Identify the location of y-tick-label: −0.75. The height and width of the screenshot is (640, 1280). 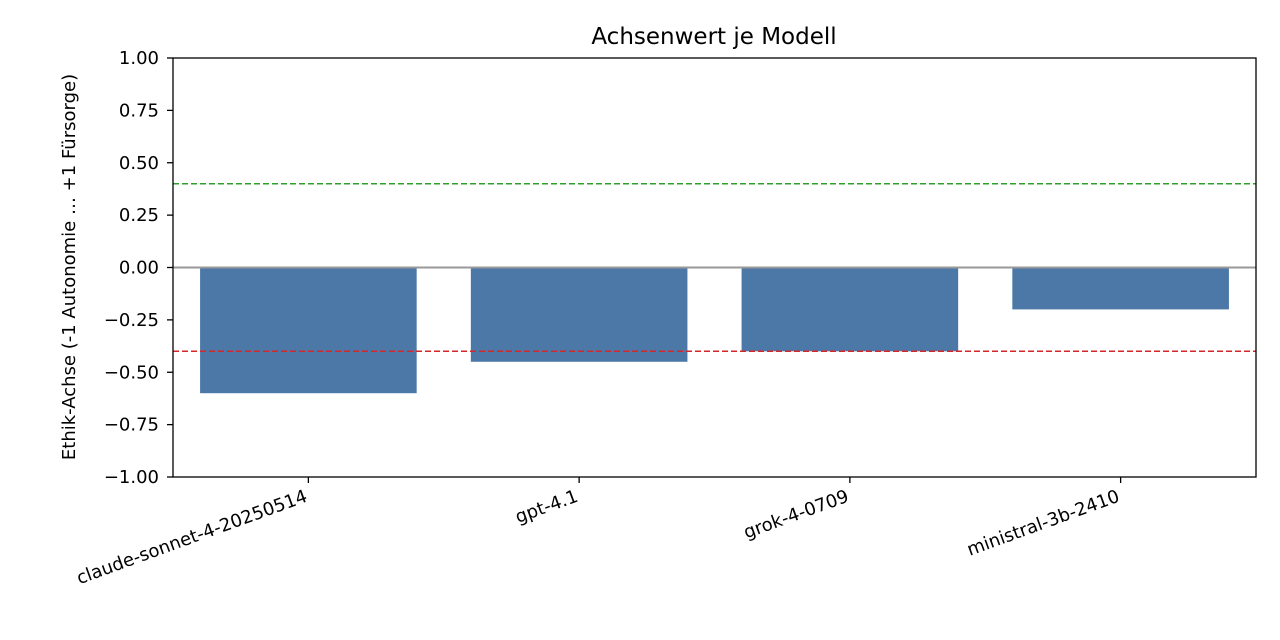
(131, 425).